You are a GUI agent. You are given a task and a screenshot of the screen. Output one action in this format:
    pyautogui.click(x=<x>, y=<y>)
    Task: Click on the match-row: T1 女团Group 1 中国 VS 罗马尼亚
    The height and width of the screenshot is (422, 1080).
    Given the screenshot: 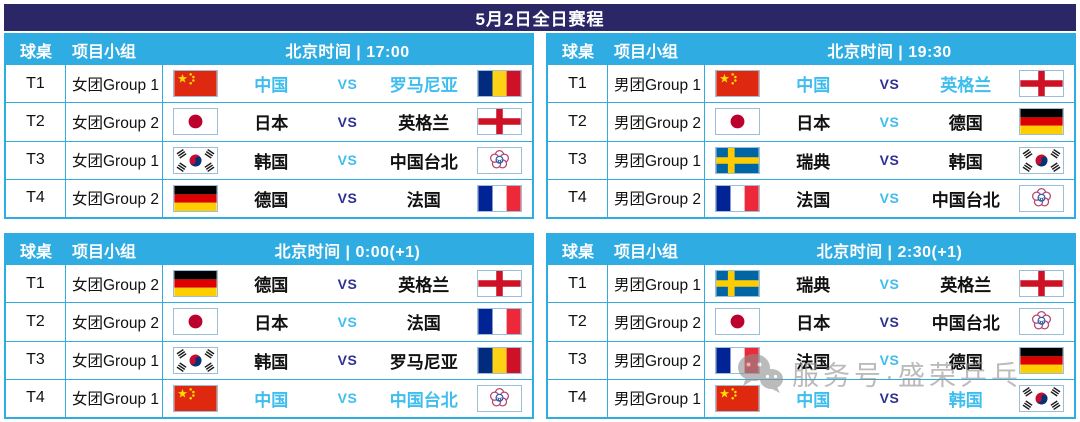 What is the action you would take?
    pyautogui.click(x=269, y=83)
    